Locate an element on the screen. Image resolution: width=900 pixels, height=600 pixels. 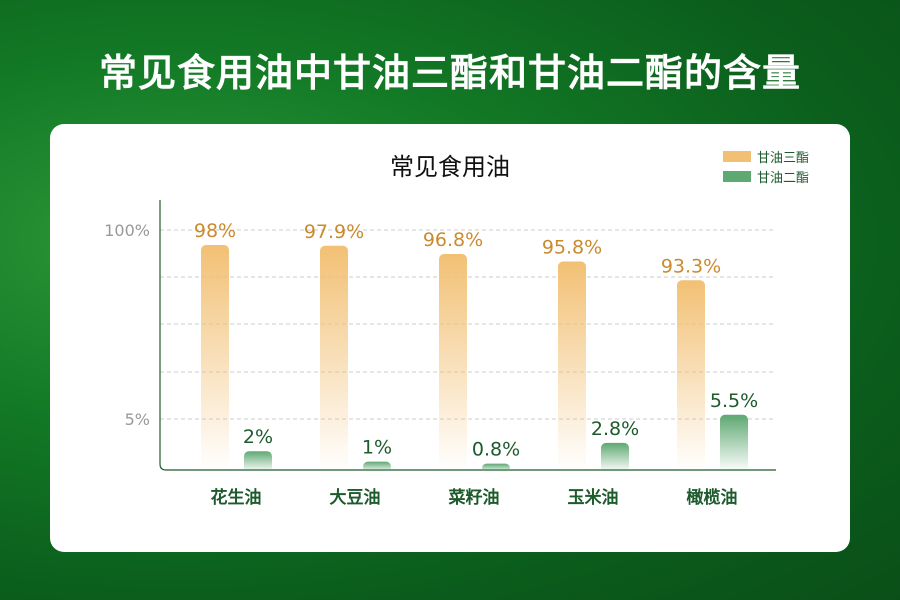
x-tick-label: 花生油 is located at coordinates (236, 497).